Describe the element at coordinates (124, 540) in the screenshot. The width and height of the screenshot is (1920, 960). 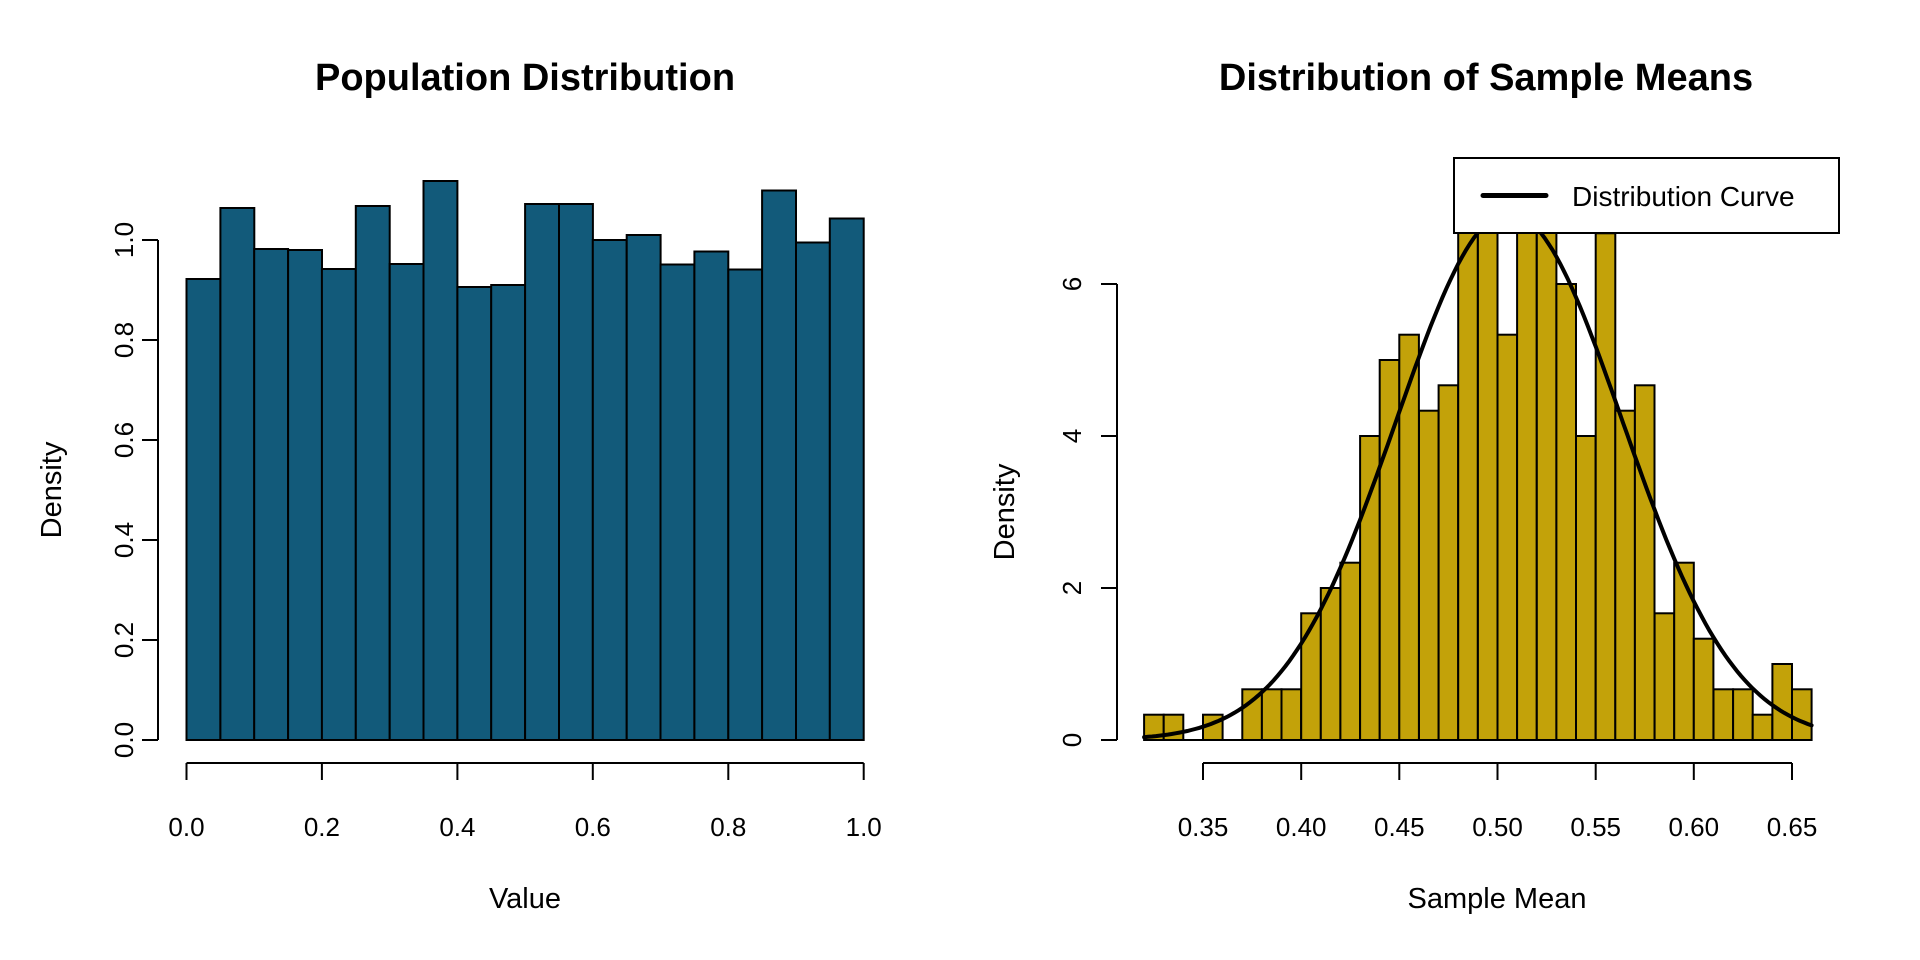
I see `y-tick-label: 0.4` at that location.